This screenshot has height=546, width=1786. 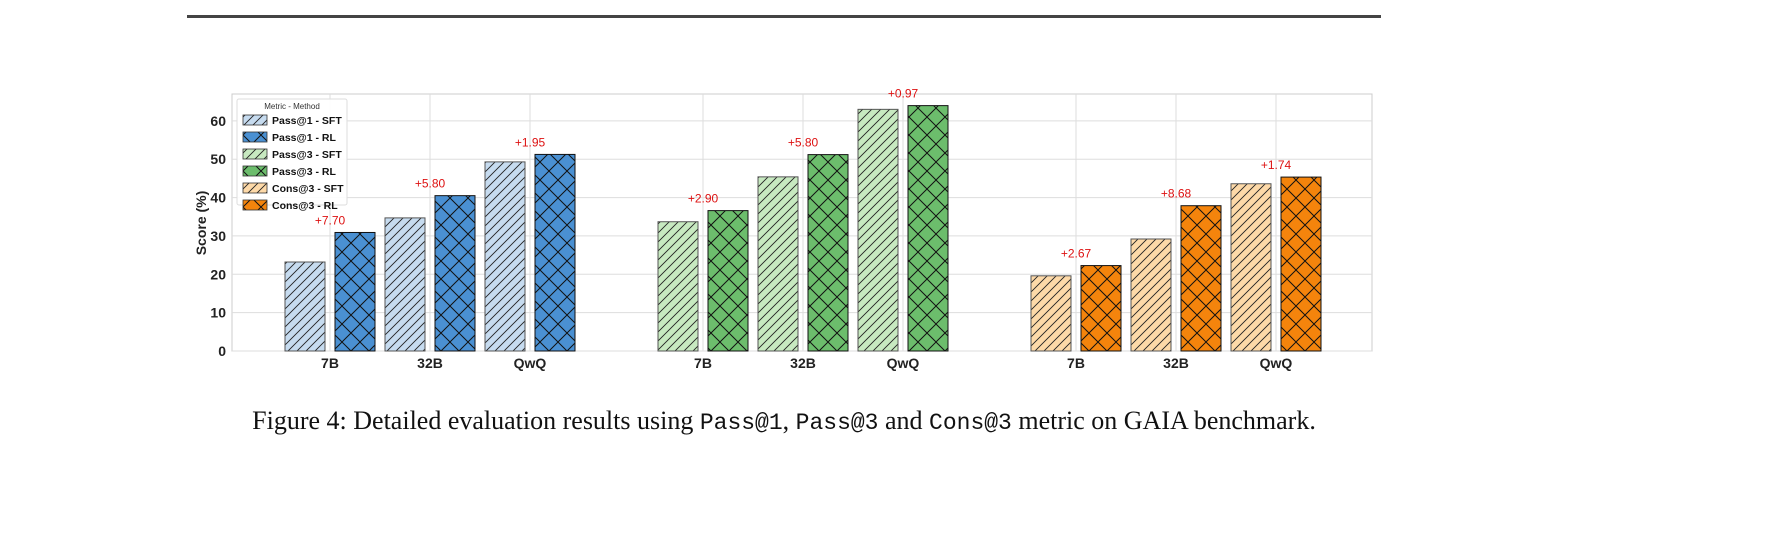 I want to click on delta-annotation: +2.90, so click(x=703, y=199).